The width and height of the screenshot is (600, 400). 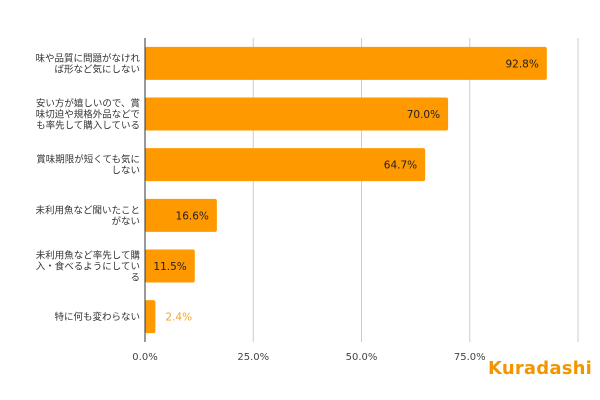 What do you see at coordinates (88, 160) in the screenshot?
I see `category-label-line: 賞味期限が短くても気に` at bounding box center [88, 160].